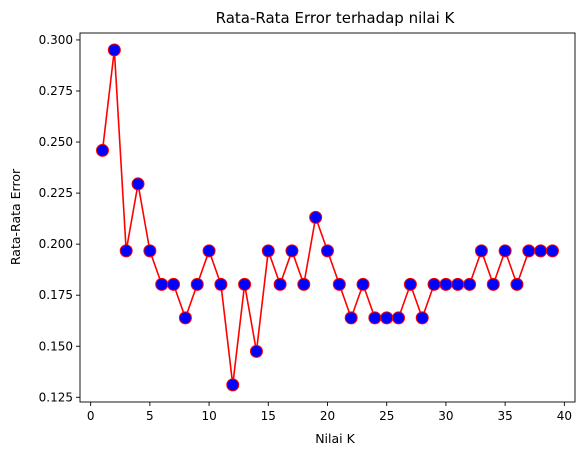  Describe the element at coordinates (15, 216) in the screenshot. I see `y-axis-label: Rata-Rata Error` at that location.